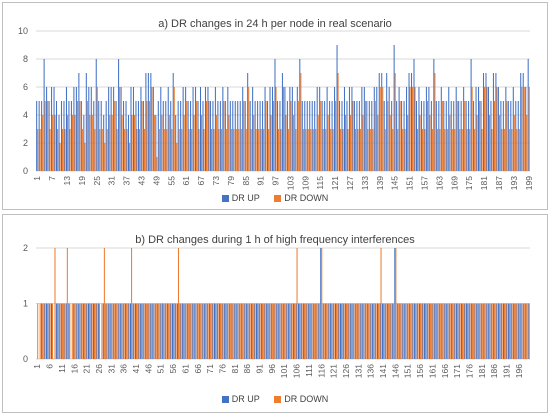  I want to click on x-tick-label: 85, so click(246, 181).